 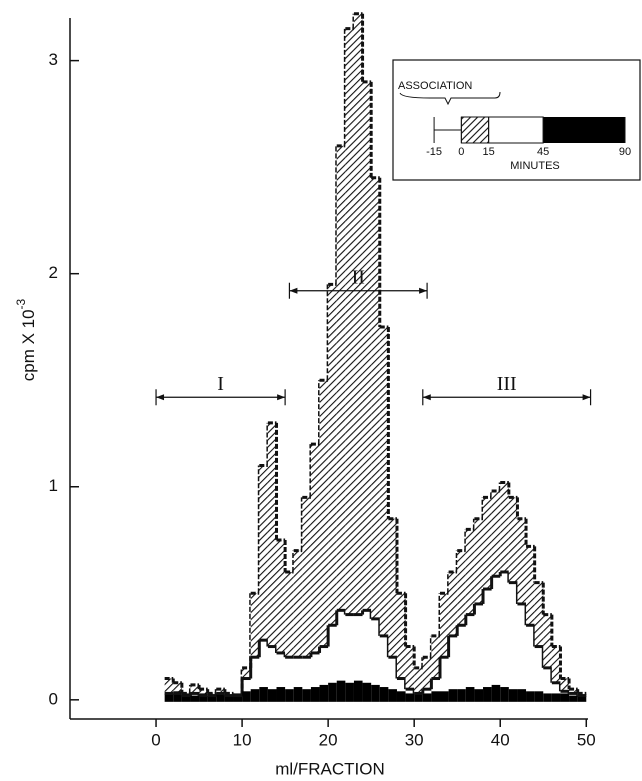 What do you see at coordinates (535, 166) in the screenshot?
I see `inset-xlabel: MINUTES` at bounding box center [535, 166].